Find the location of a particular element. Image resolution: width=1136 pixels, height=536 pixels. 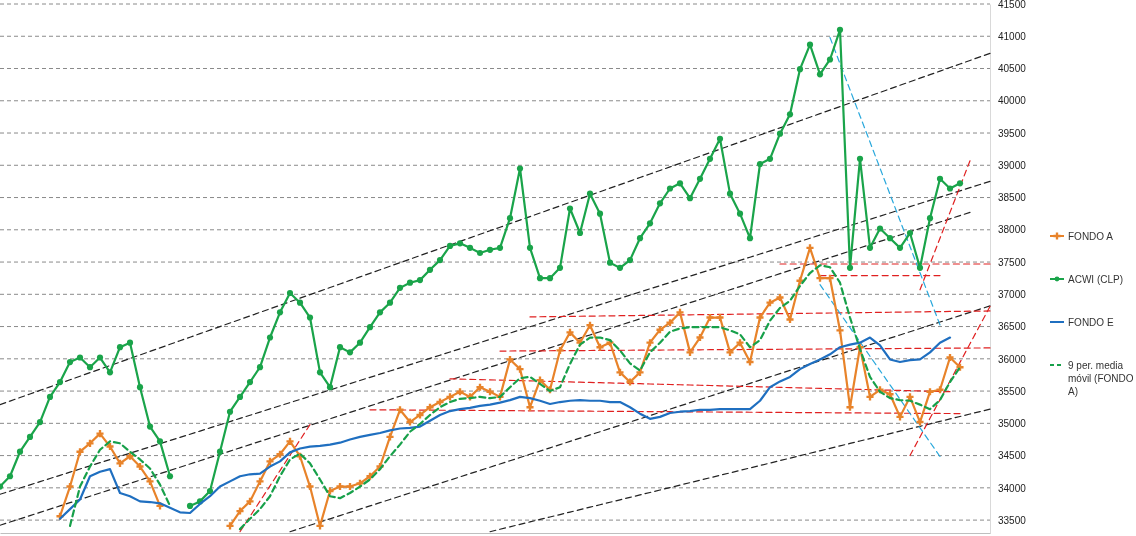

legend-label: ACWI (CLP) is located at coordinates (1095, 279).